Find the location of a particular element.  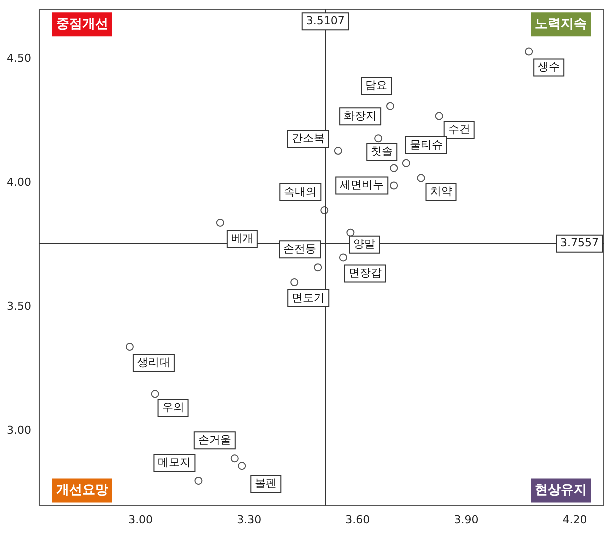

annotation: 양말 is located at coordinates (365, 244).